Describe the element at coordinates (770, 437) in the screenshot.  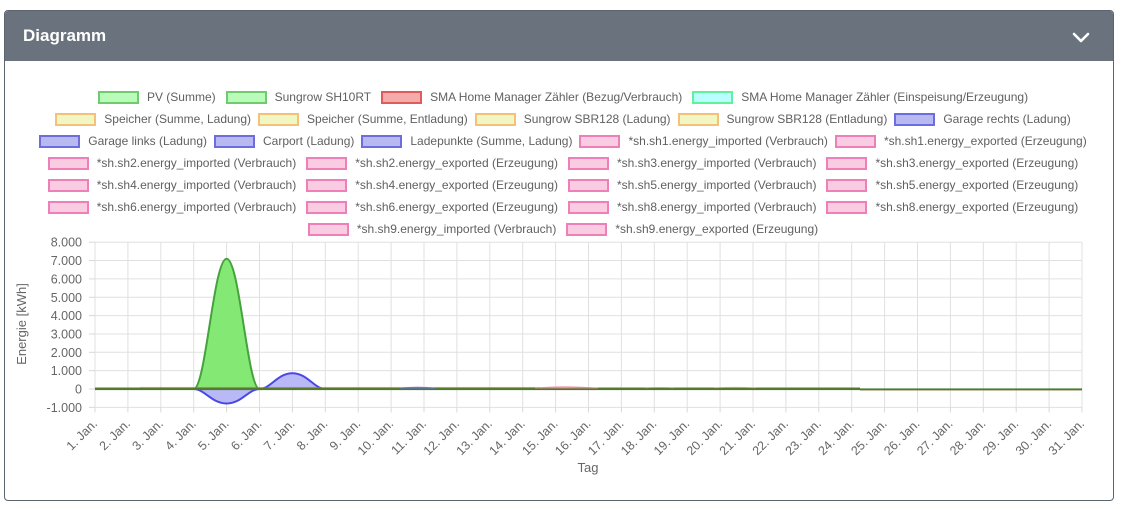
I see `svg-text: 22. Jan.` at that location.